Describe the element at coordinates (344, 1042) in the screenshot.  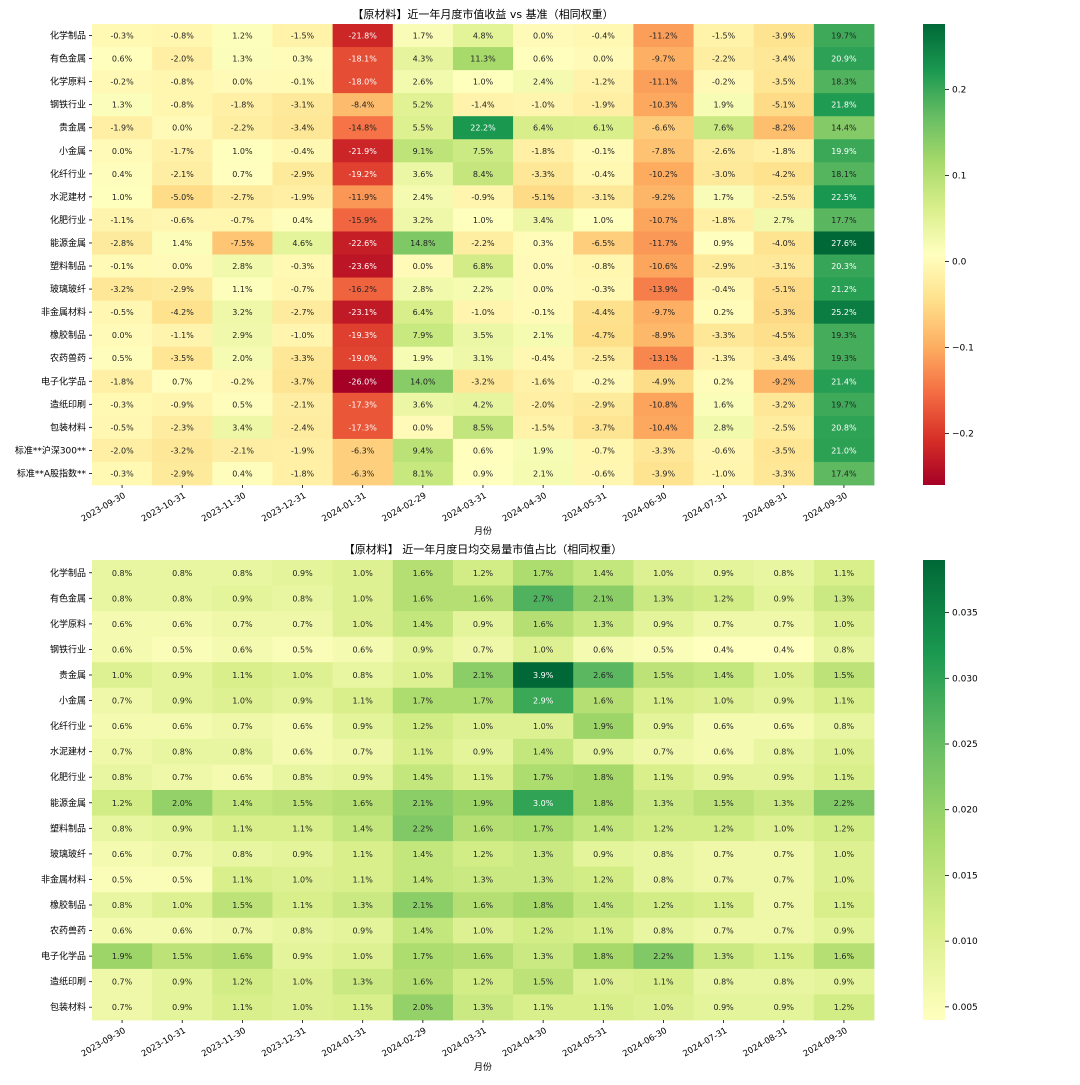
I see `x-tick-label: 2024-01-31` at that location.